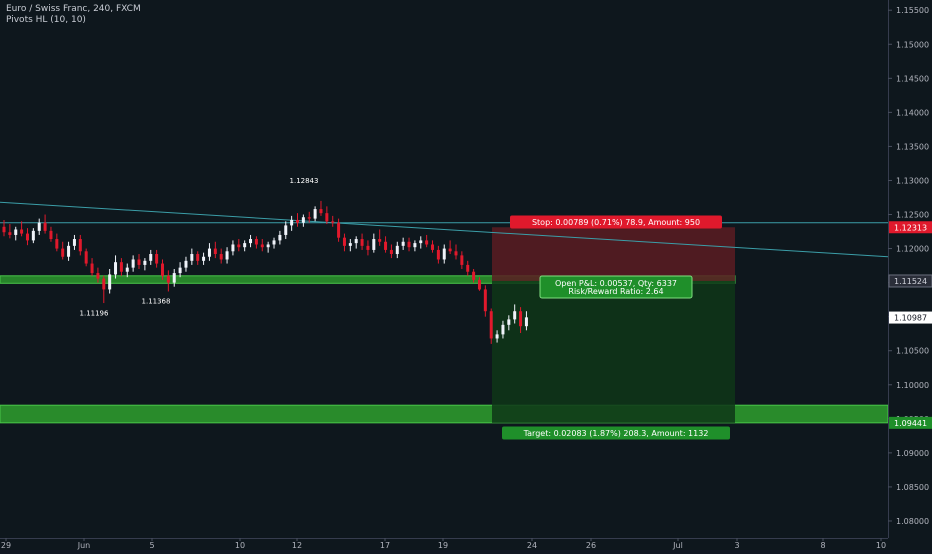 The height and width of the screenshot is (554, 932). What do you see at coordinates (881, 545) in the screenshot?
I see `time-tick-label: 10` at bounding box center [881, 545].